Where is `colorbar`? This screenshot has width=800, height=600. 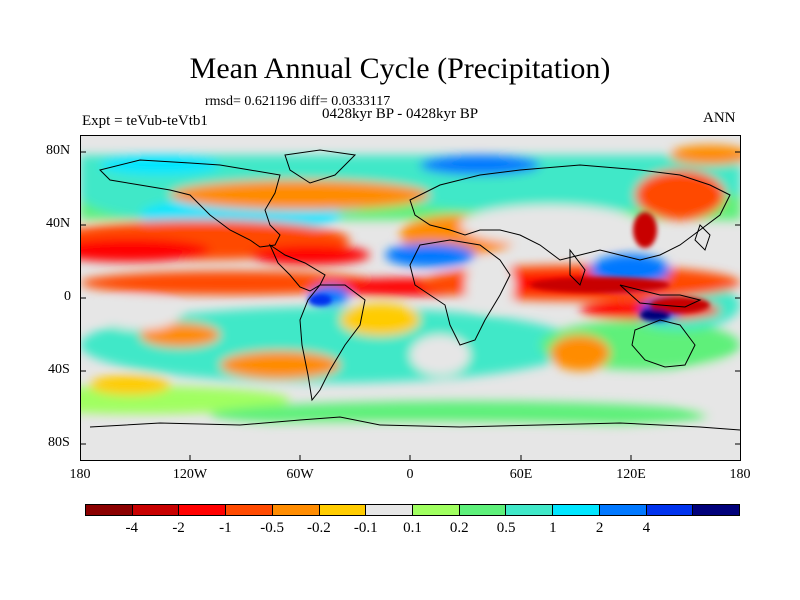 colorbar is located at coordinates (412, 510).